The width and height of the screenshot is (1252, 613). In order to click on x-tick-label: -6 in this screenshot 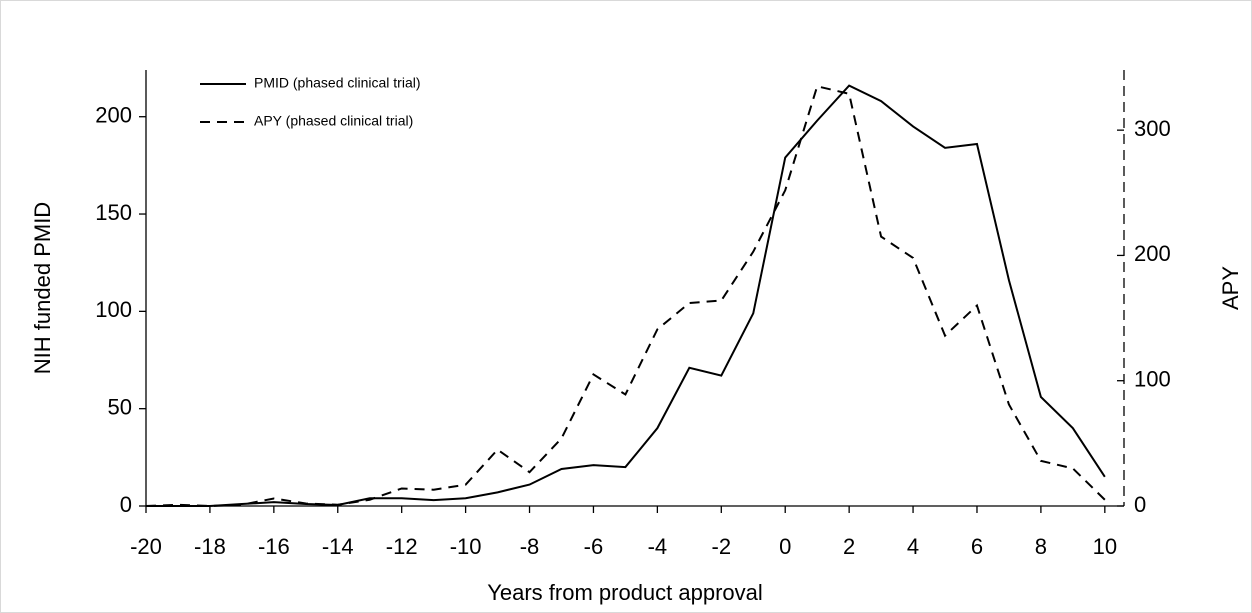, I will do `click(594, 546)`.